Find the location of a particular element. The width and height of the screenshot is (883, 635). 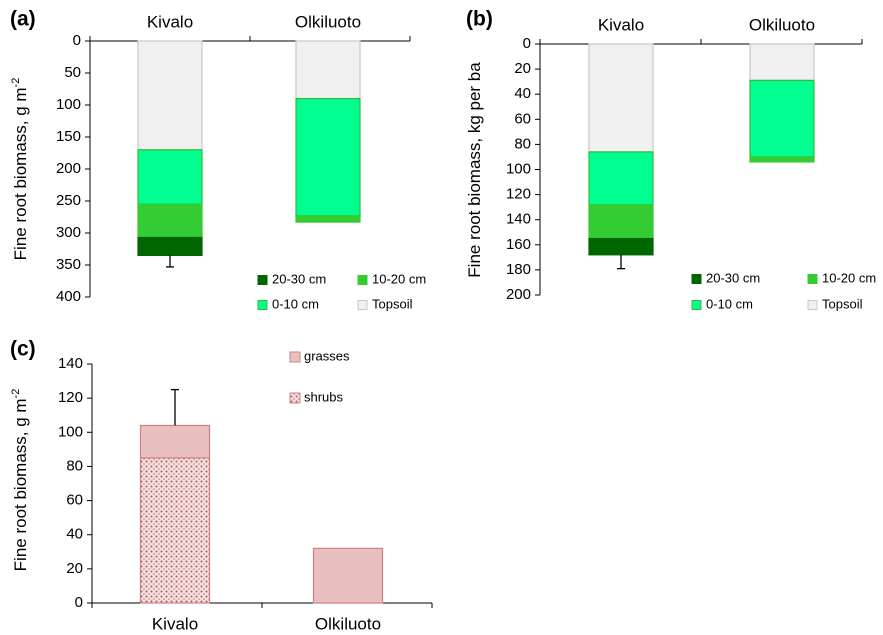

y-tick-label: 400 is located at coordinates (68, 296).